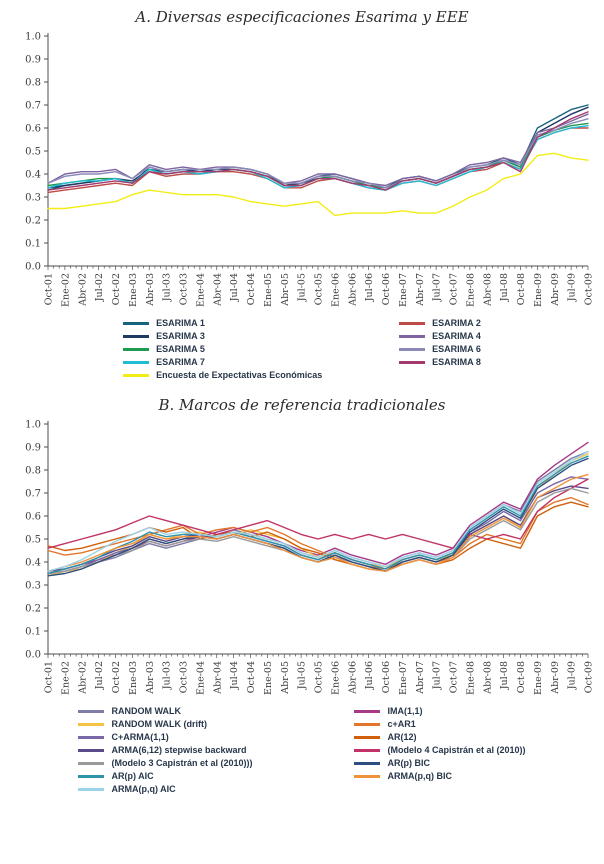  What do you see at coordinates (302, 675) in the screenshot?
I see `x-tick-label: Jul-05` at bounding box center [302, 675].